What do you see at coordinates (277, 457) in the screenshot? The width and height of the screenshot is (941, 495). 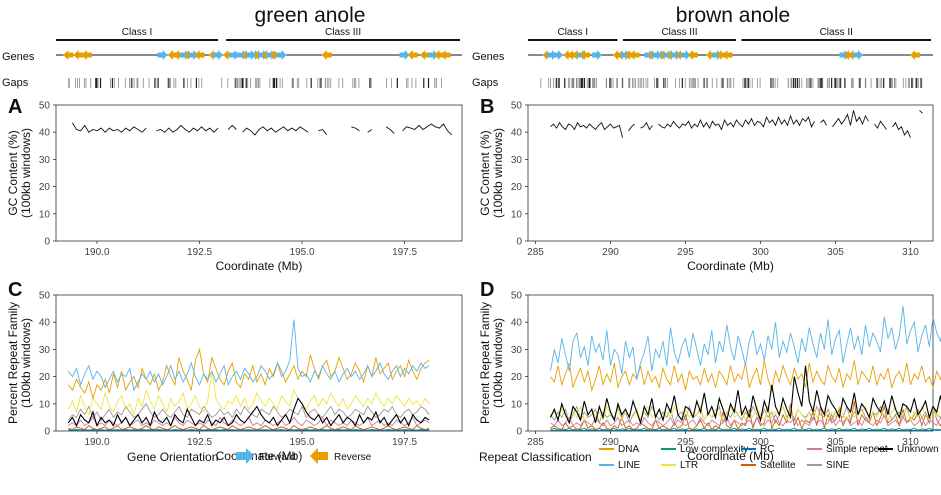 I see `legend-forward: Forward` at bounding box center [277, 457].